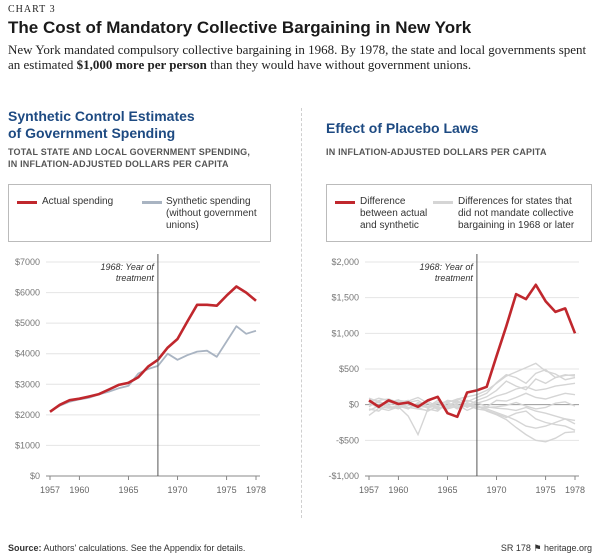  Describe the element at coordinates (27, 384) in the screenshot. I see `y-tick-label: $3000` at that location.